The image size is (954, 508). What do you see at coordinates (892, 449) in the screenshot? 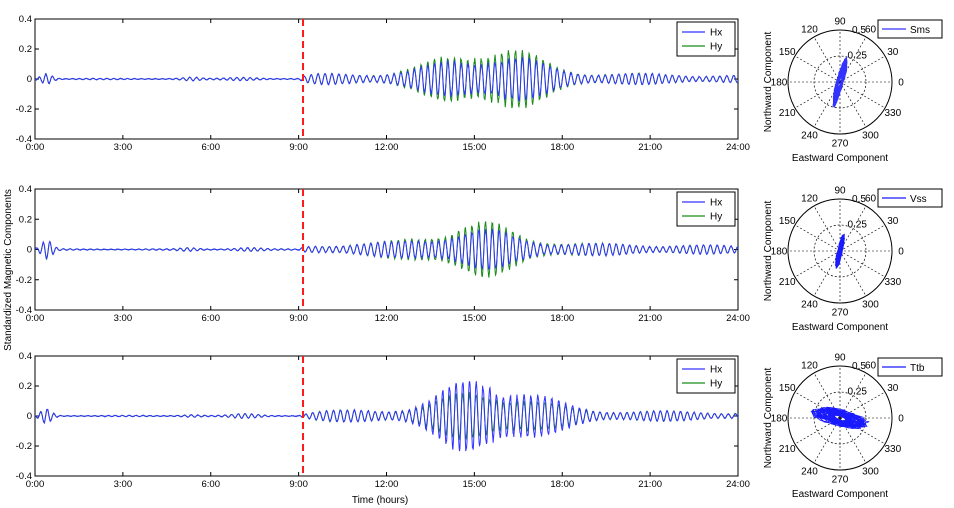
I see `polar-angle-label: 330` at bounding box center [892, 449].